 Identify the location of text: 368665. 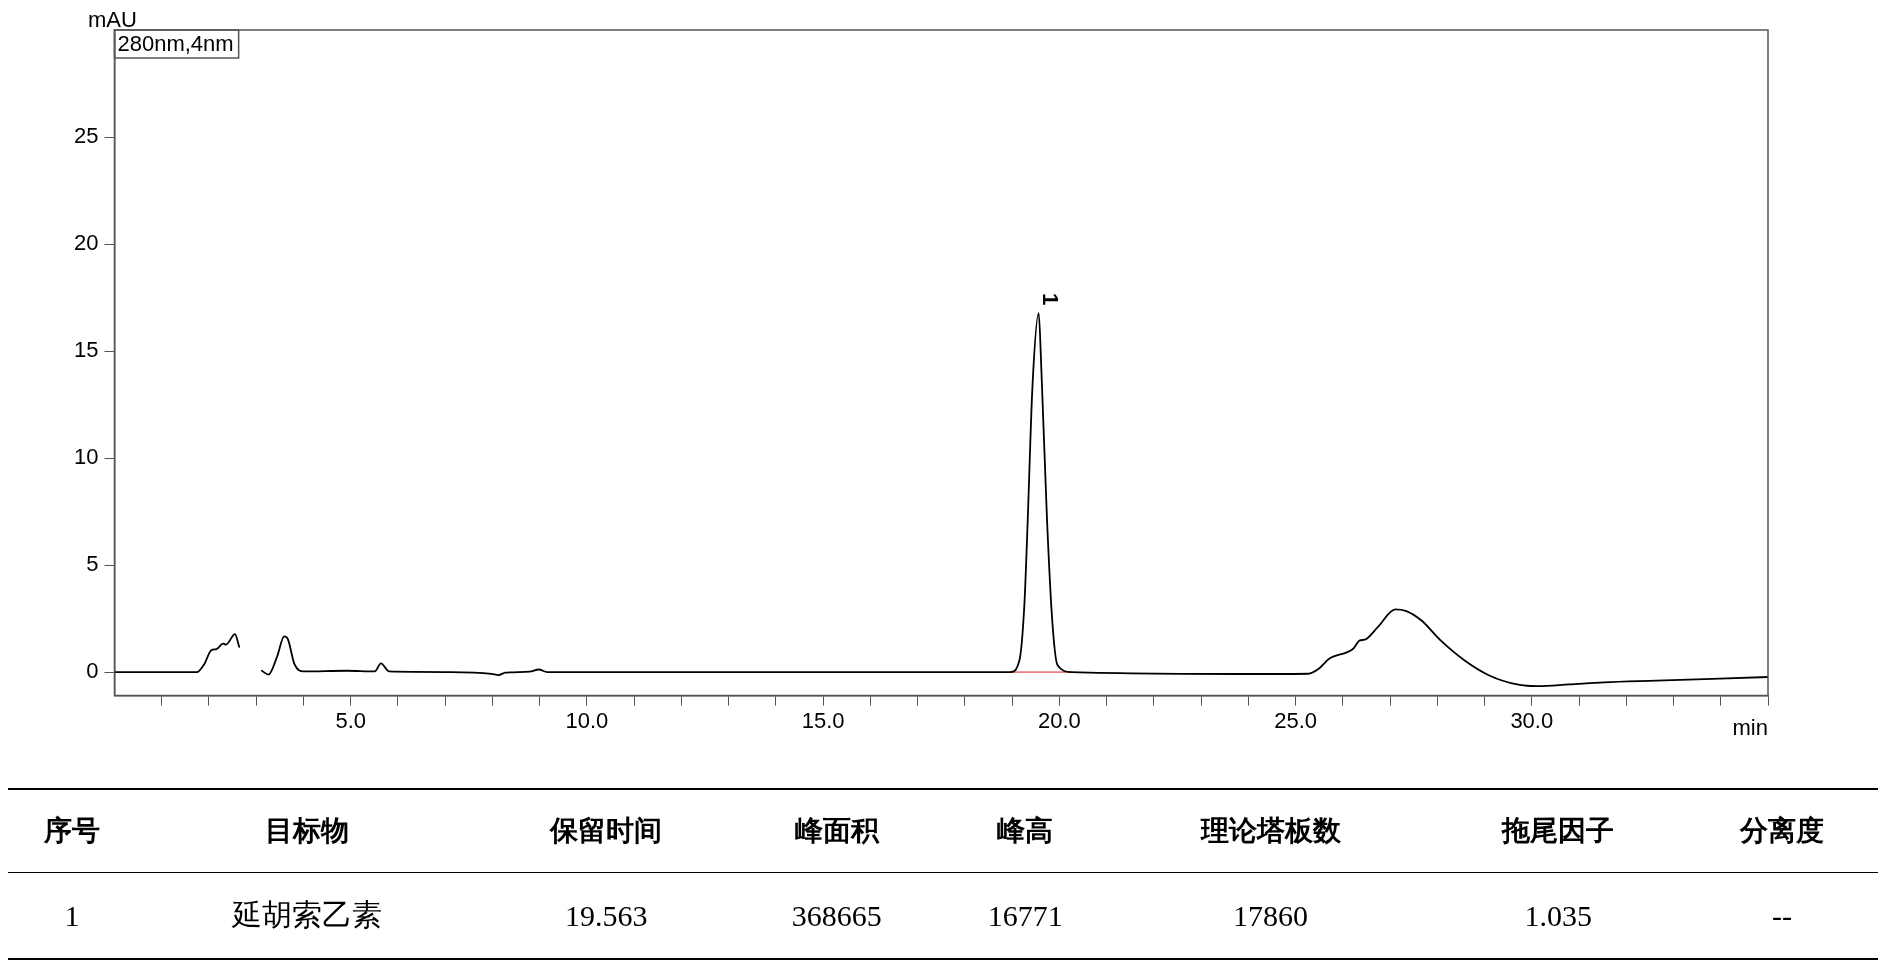
(836, 915).